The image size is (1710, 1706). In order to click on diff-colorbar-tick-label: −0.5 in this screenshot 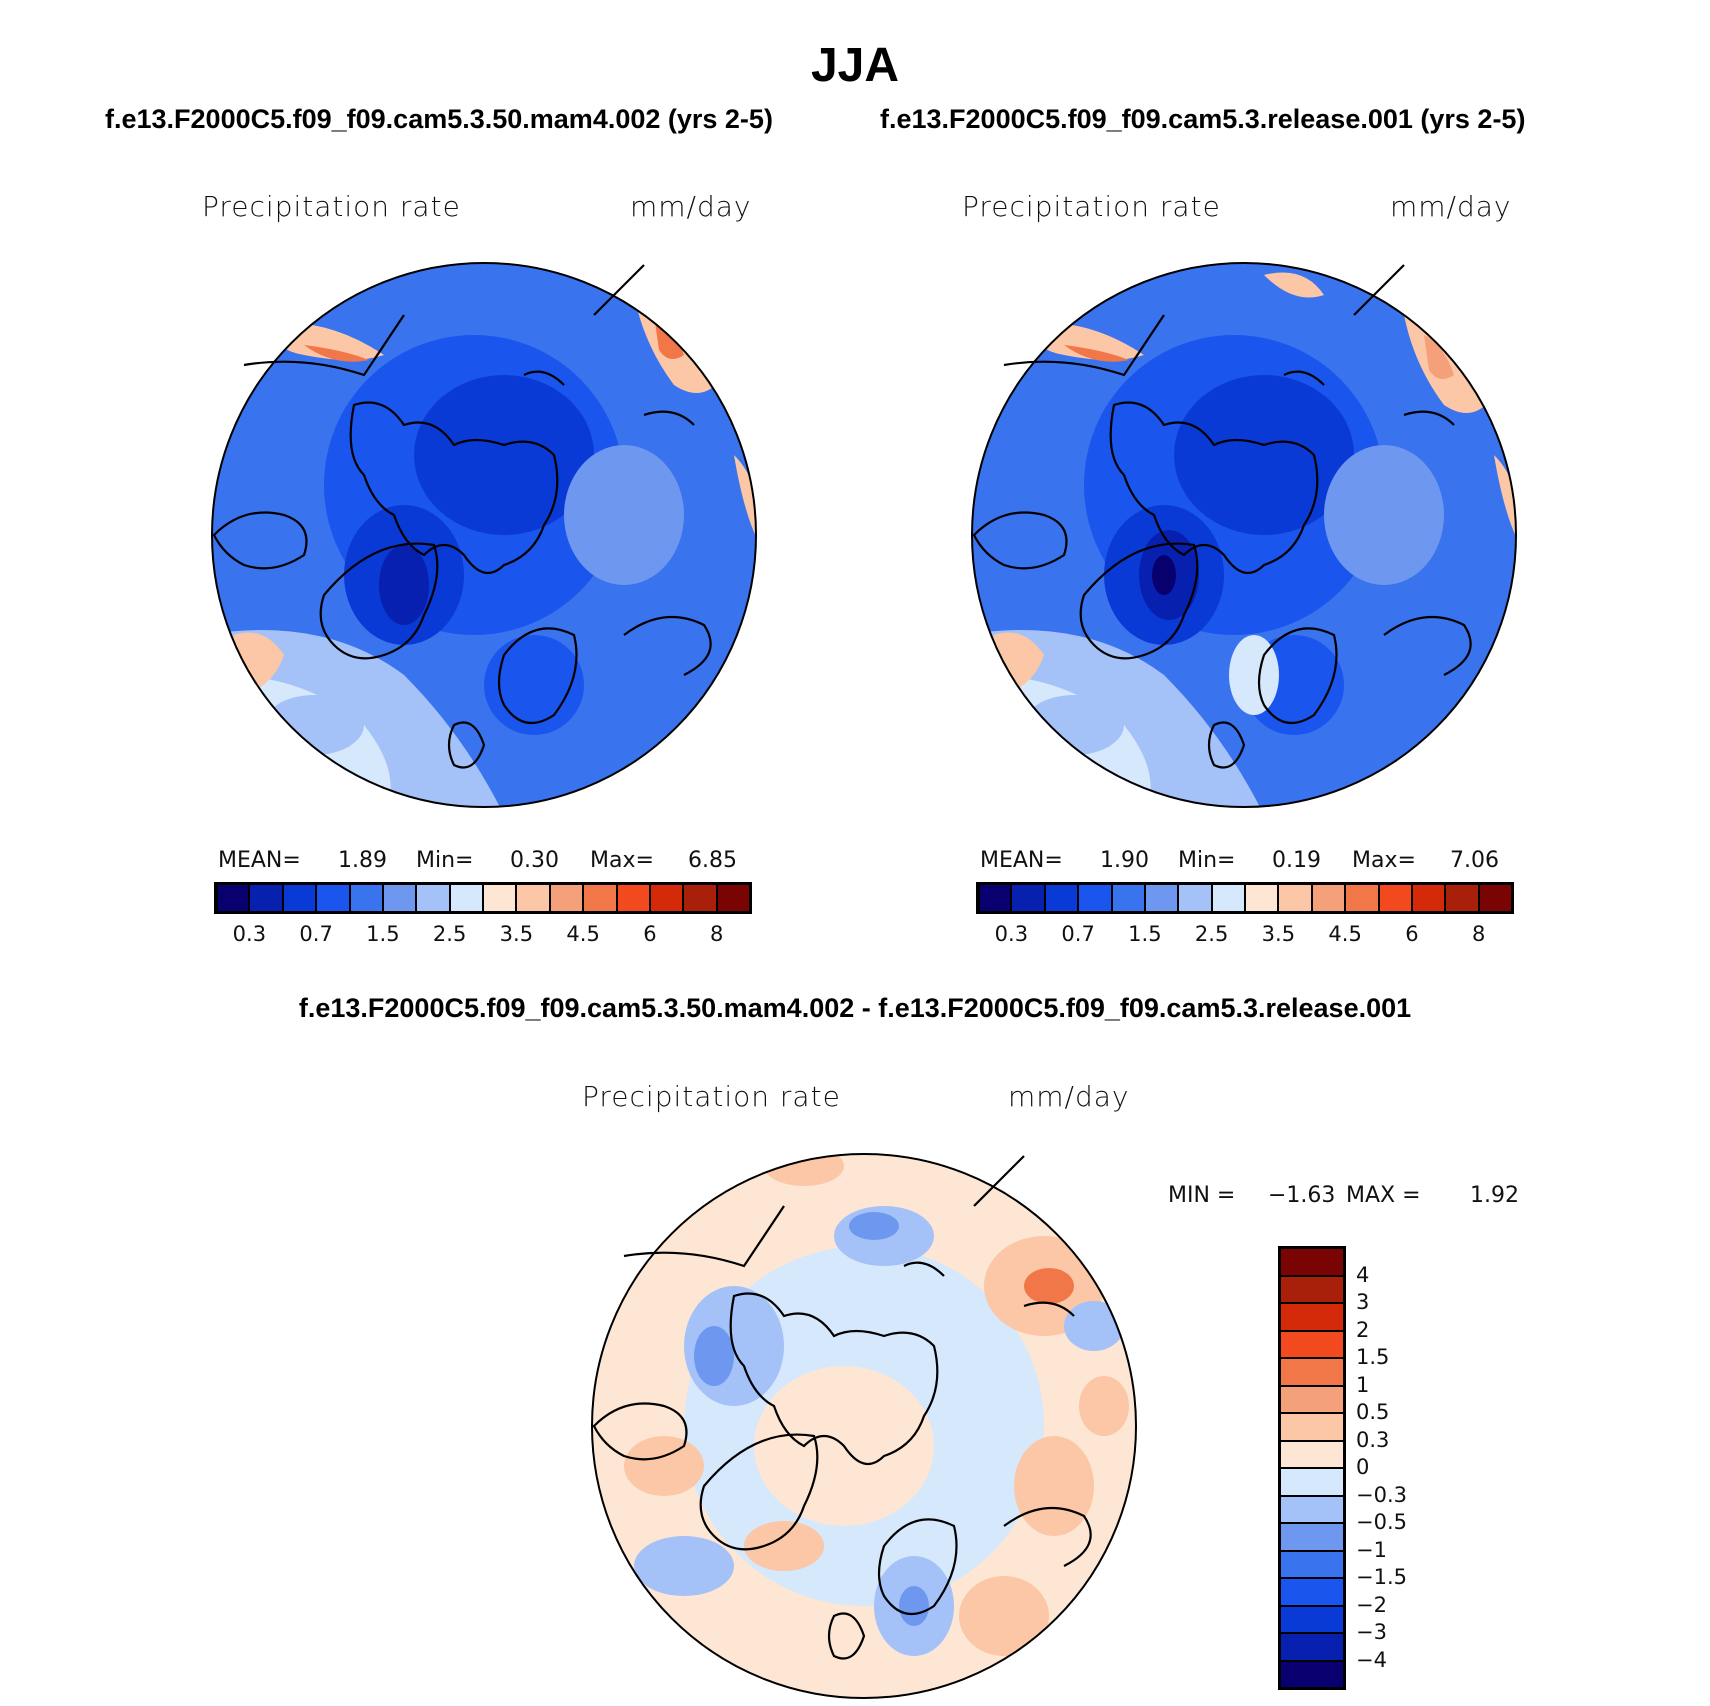, I will do `click(1381, 1522)`.